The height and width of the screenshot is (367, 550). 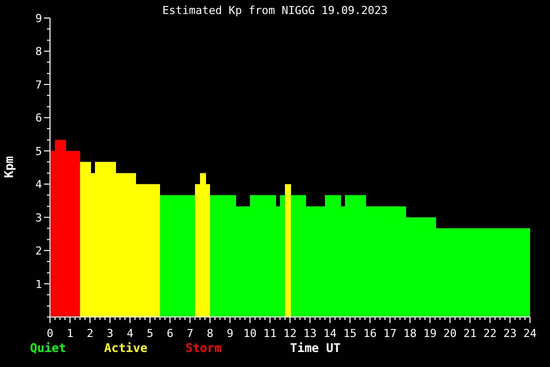 I want to click on x-tick-label: 22, so click(x=490, y=333).